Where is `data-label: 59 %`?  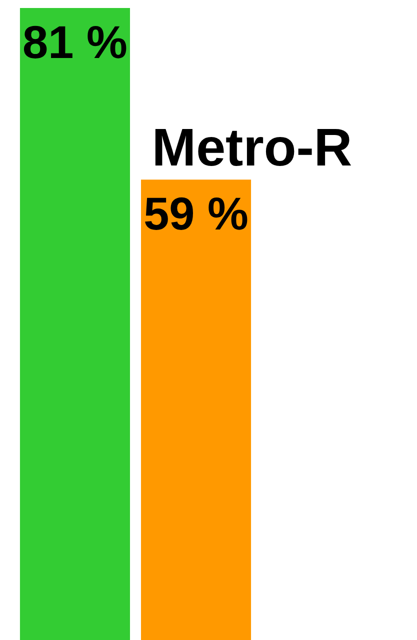
data-label: 59 % is located at coordinates (196, 214).